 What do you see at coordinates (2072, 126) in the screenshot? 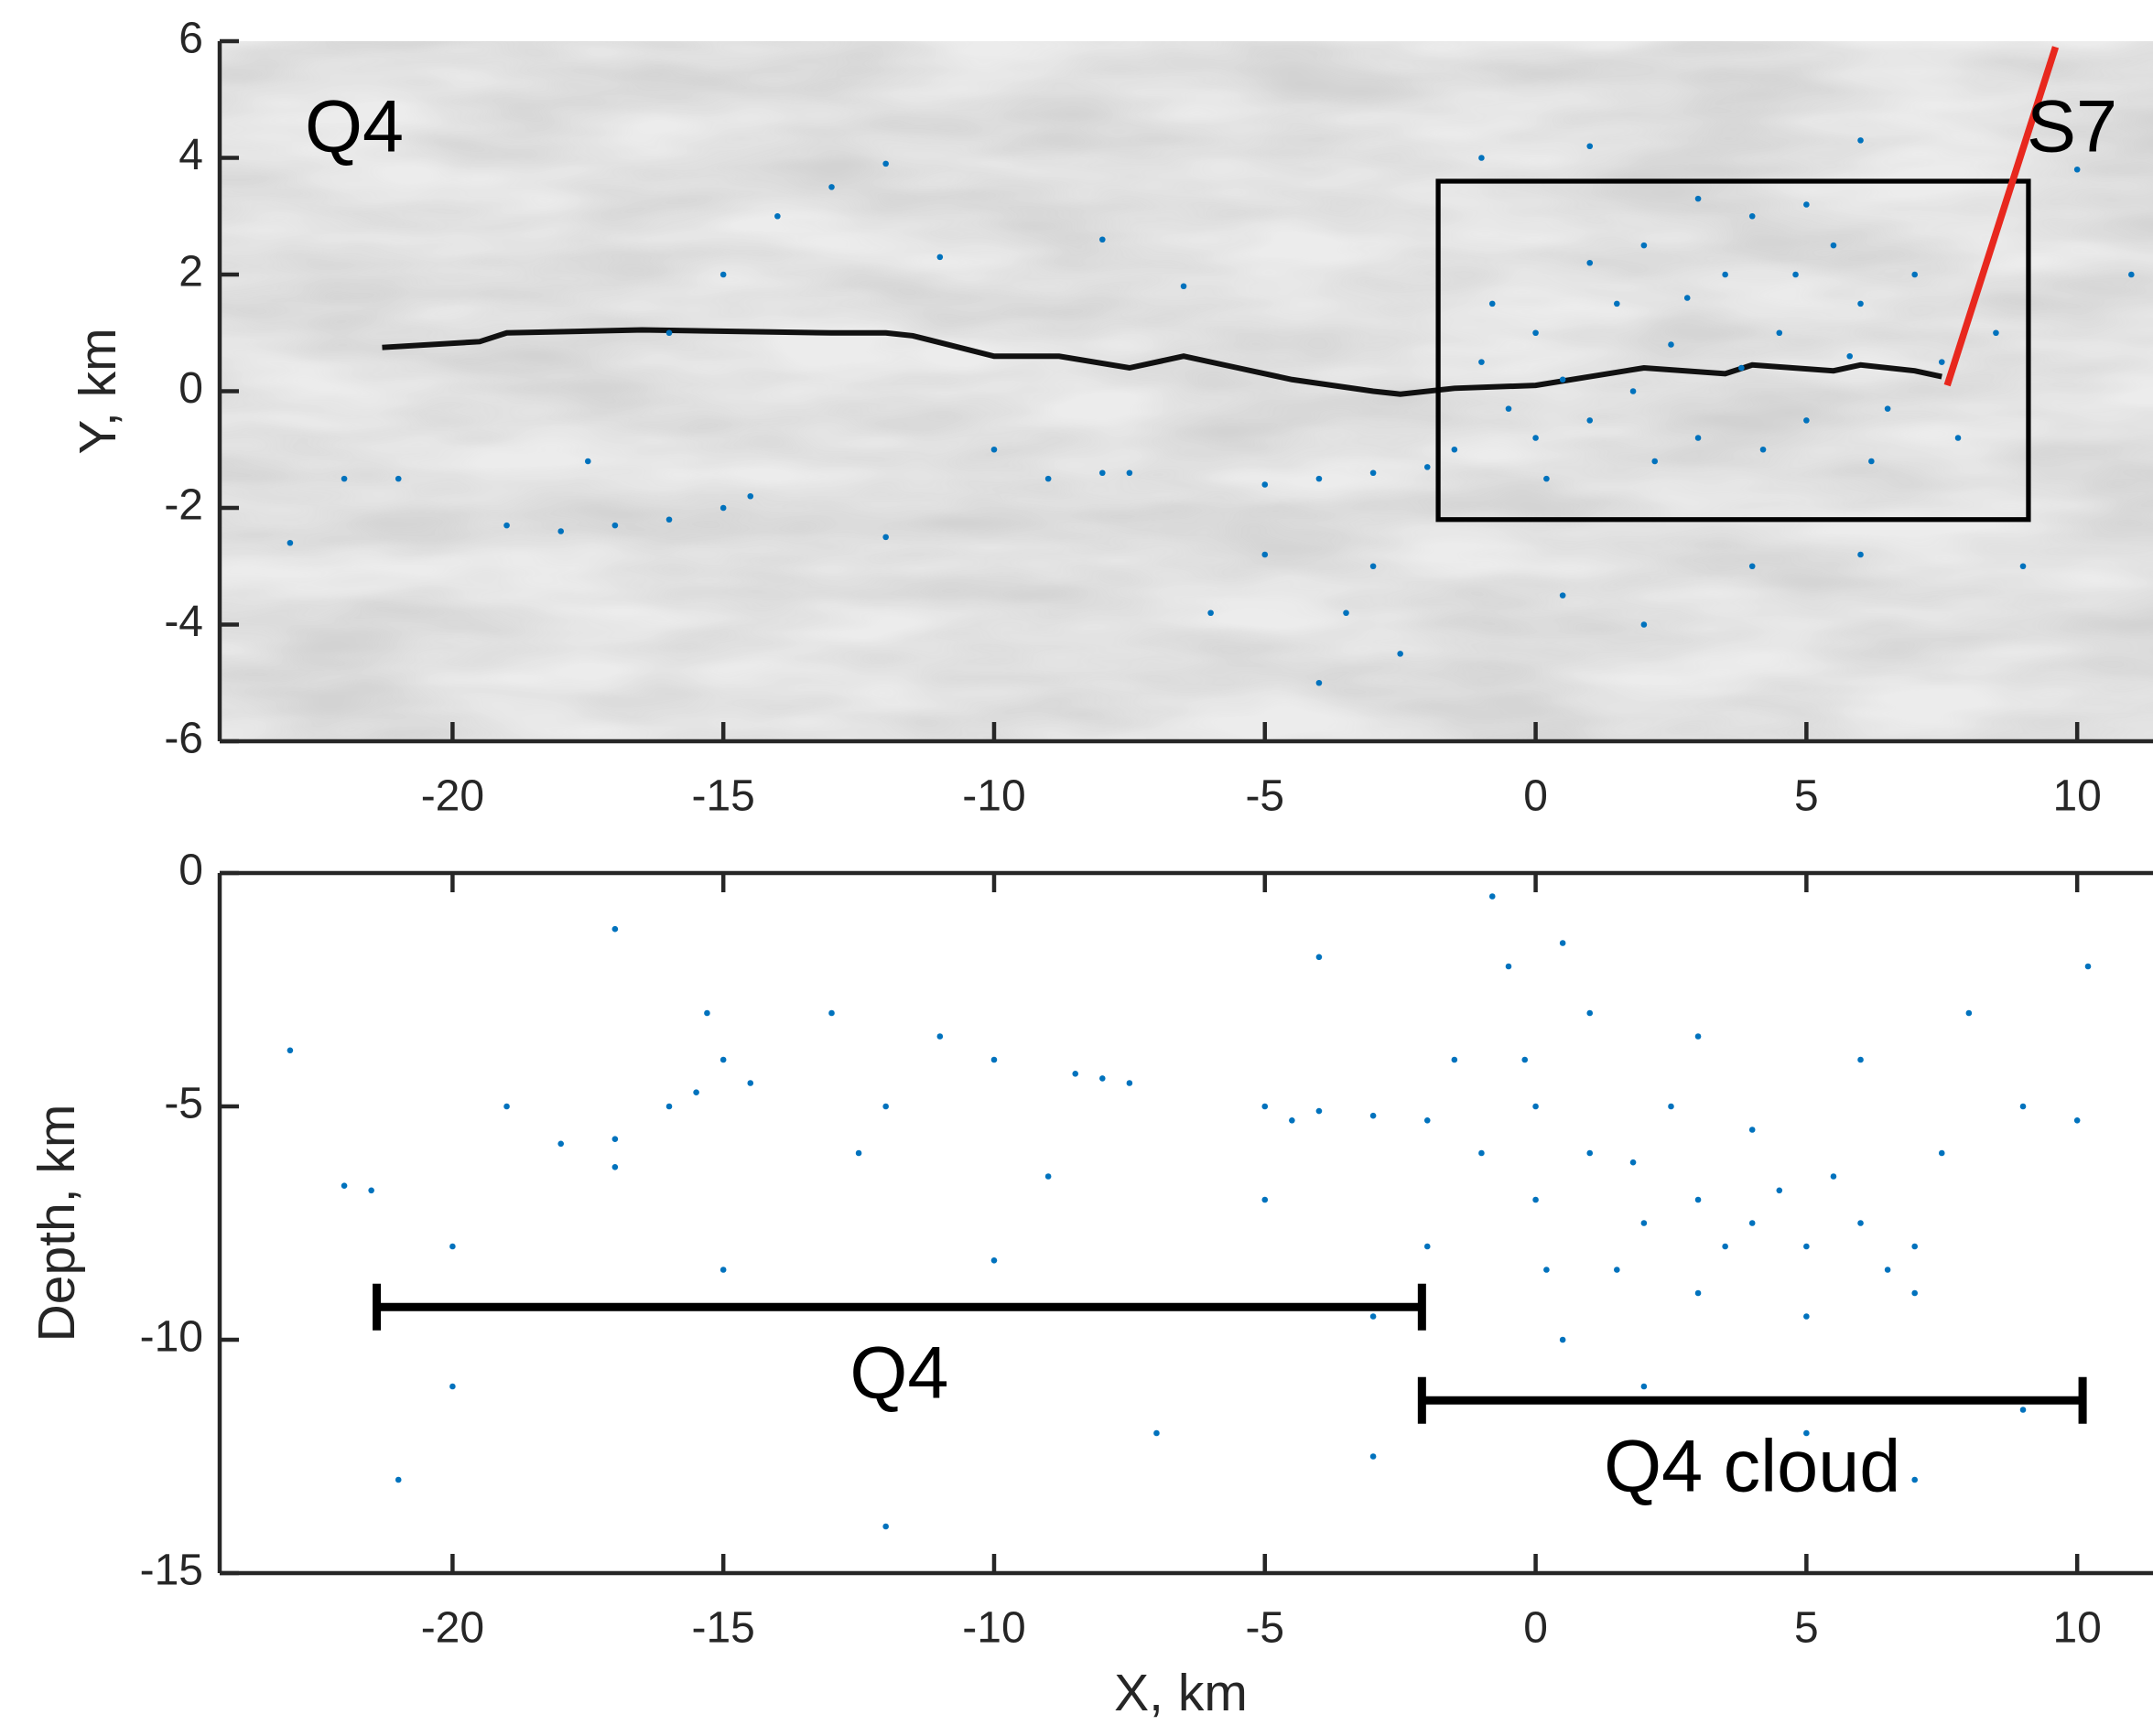
I see `annotation: S7` at bounding box center [2072, 126].